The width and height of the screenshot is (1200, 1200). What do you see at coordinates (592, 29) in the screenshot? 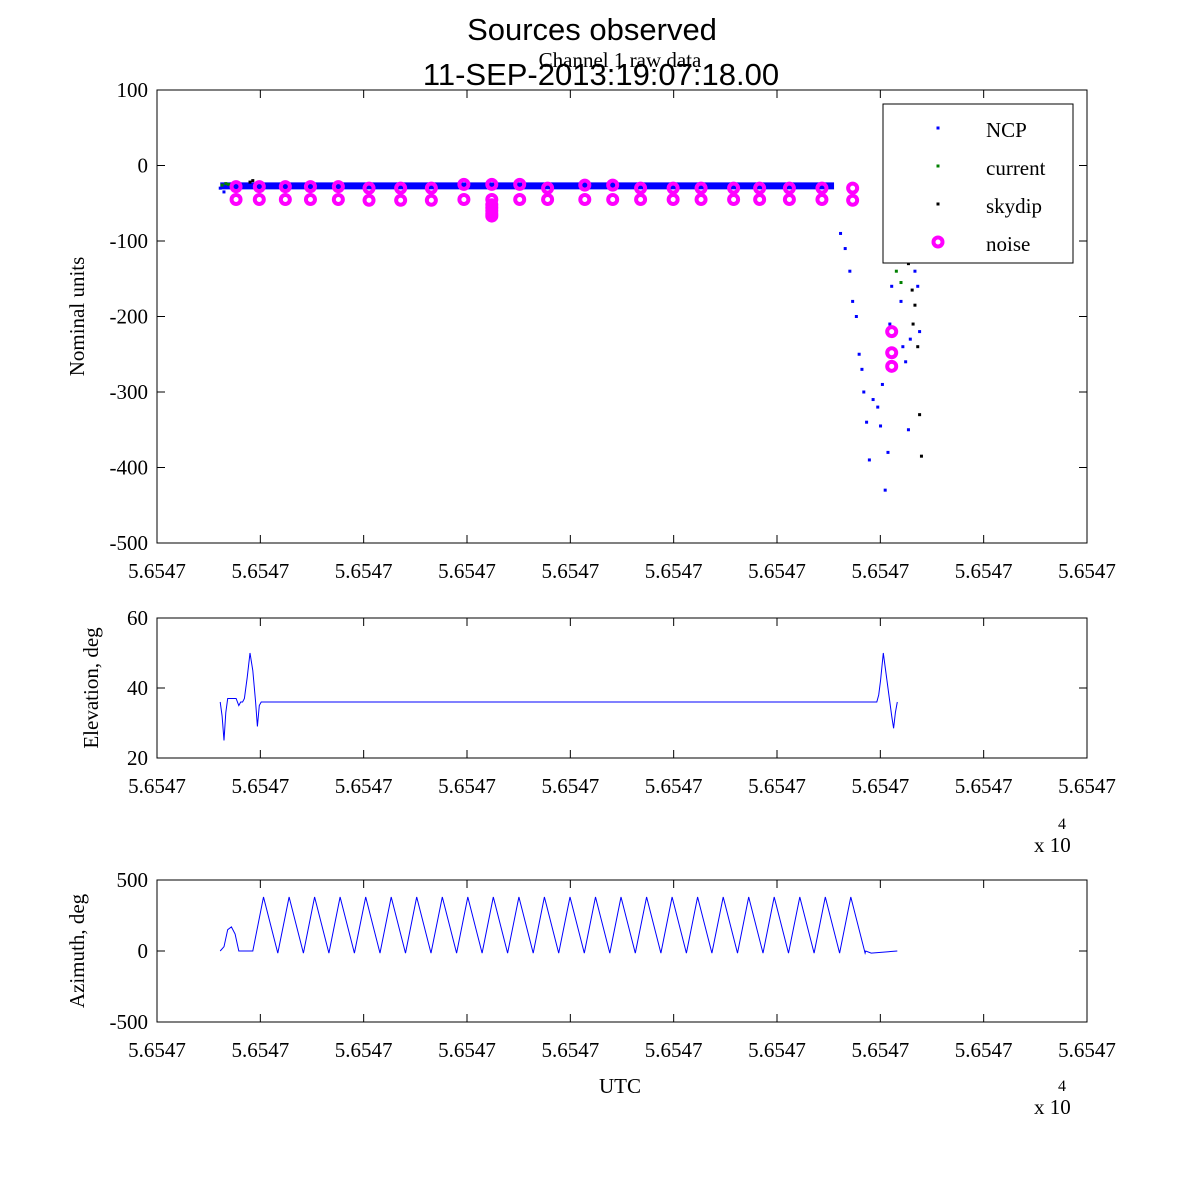
I see `figure-title: Sources observed` at bounding box center [592, 29].